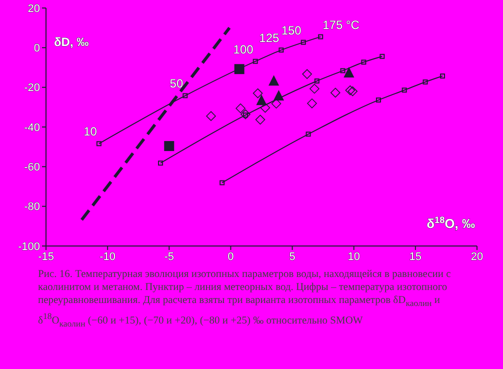  I want to click on annotation: 150, so click(291, 30).